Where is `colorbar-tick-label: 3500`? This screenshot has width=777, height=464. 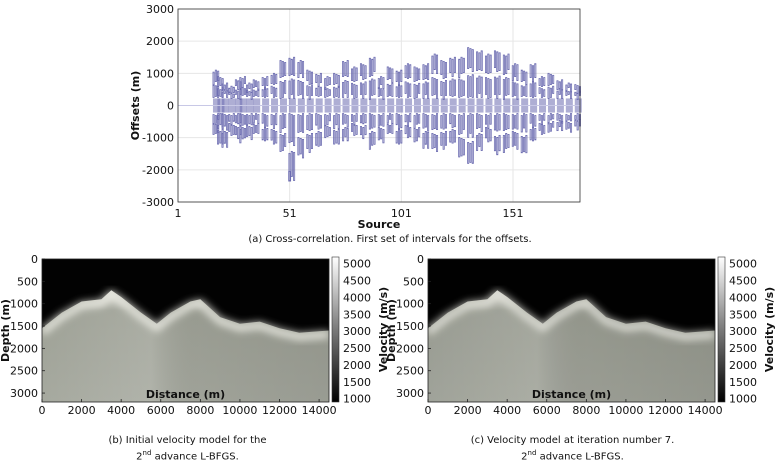
colorbar-tick-label: 3500 is located at coordinates (743, 314).